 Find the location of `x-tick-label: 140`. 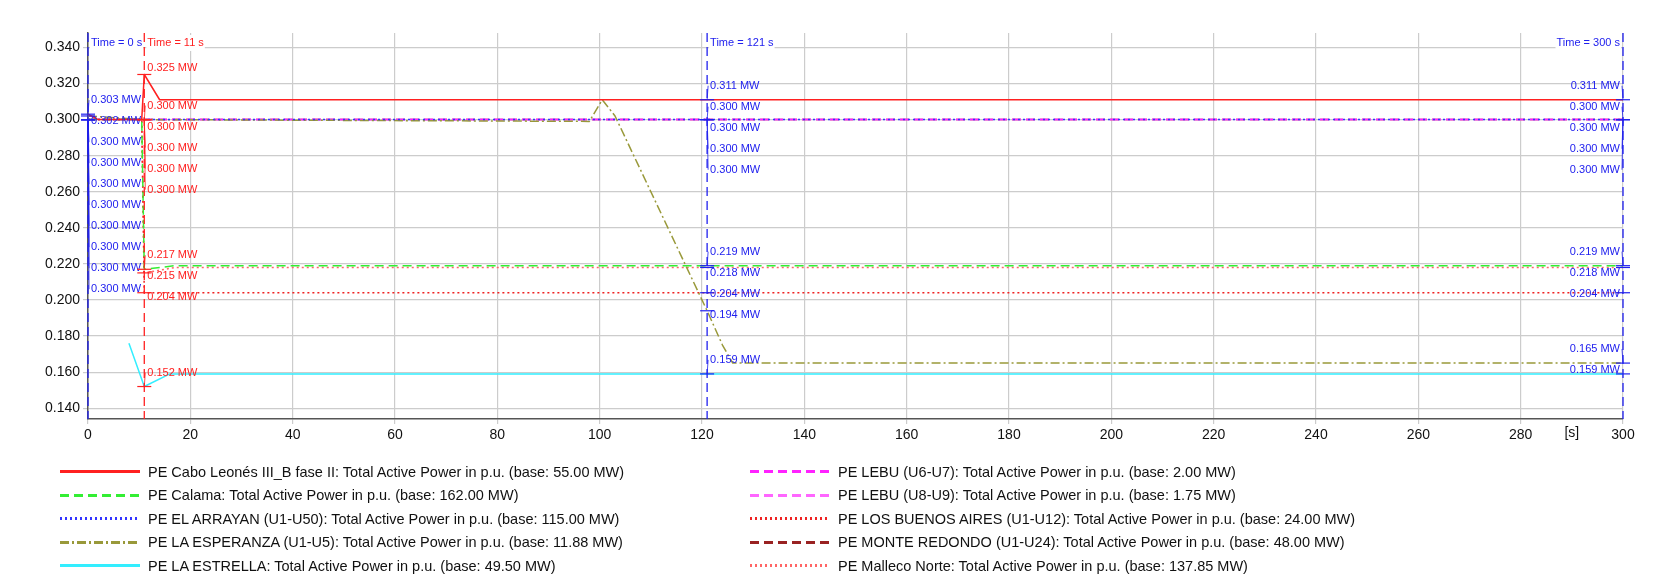

x-tick-label: 140 is located at coordinates (804, 434).